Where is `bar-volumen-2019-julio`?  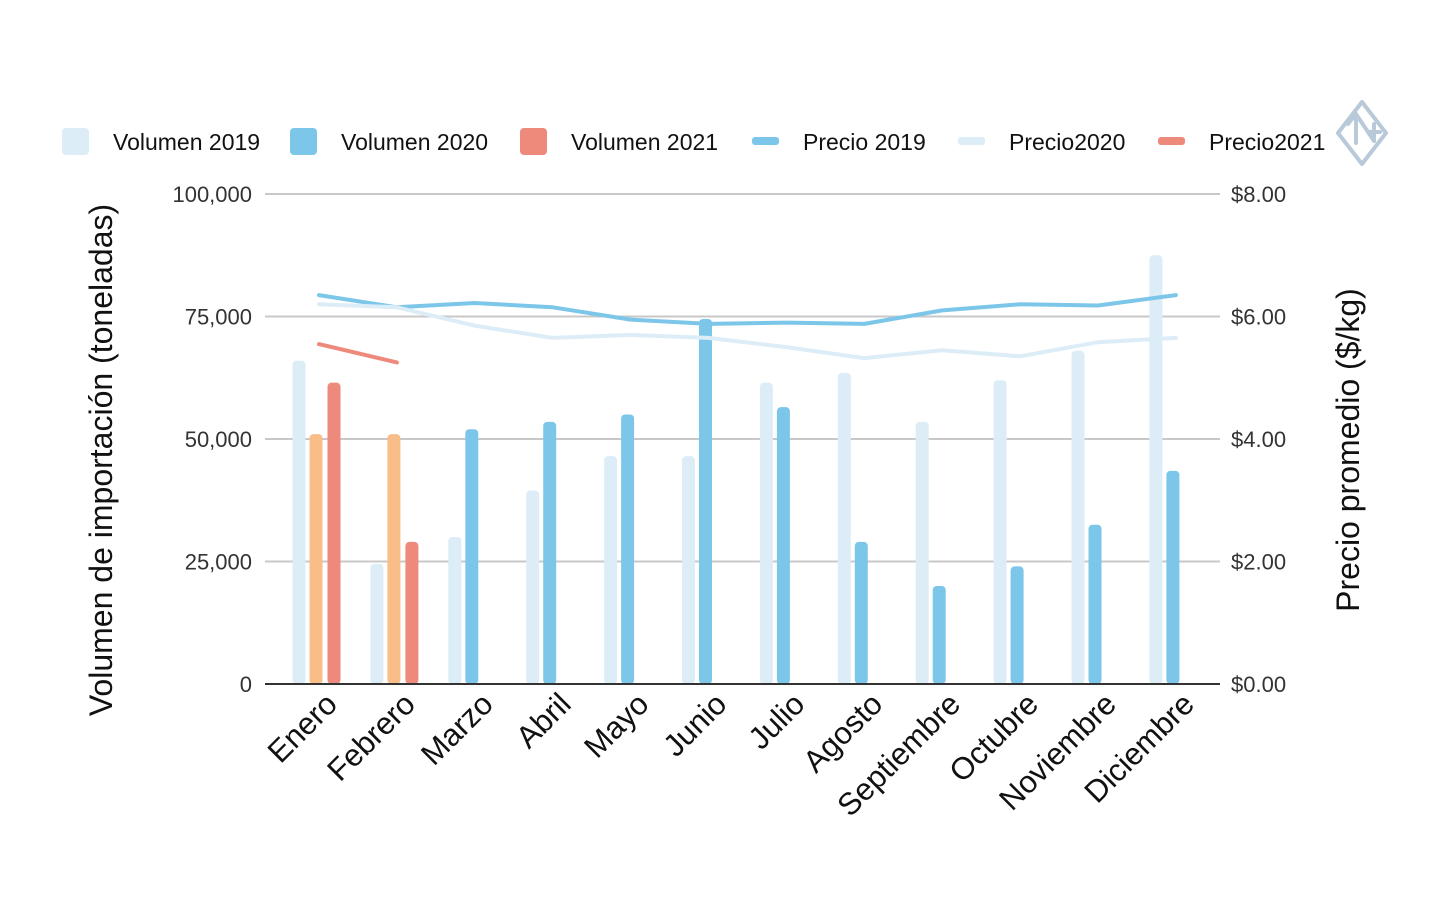
bar-volumen-2019-julio is located at coordinates (766, 533).